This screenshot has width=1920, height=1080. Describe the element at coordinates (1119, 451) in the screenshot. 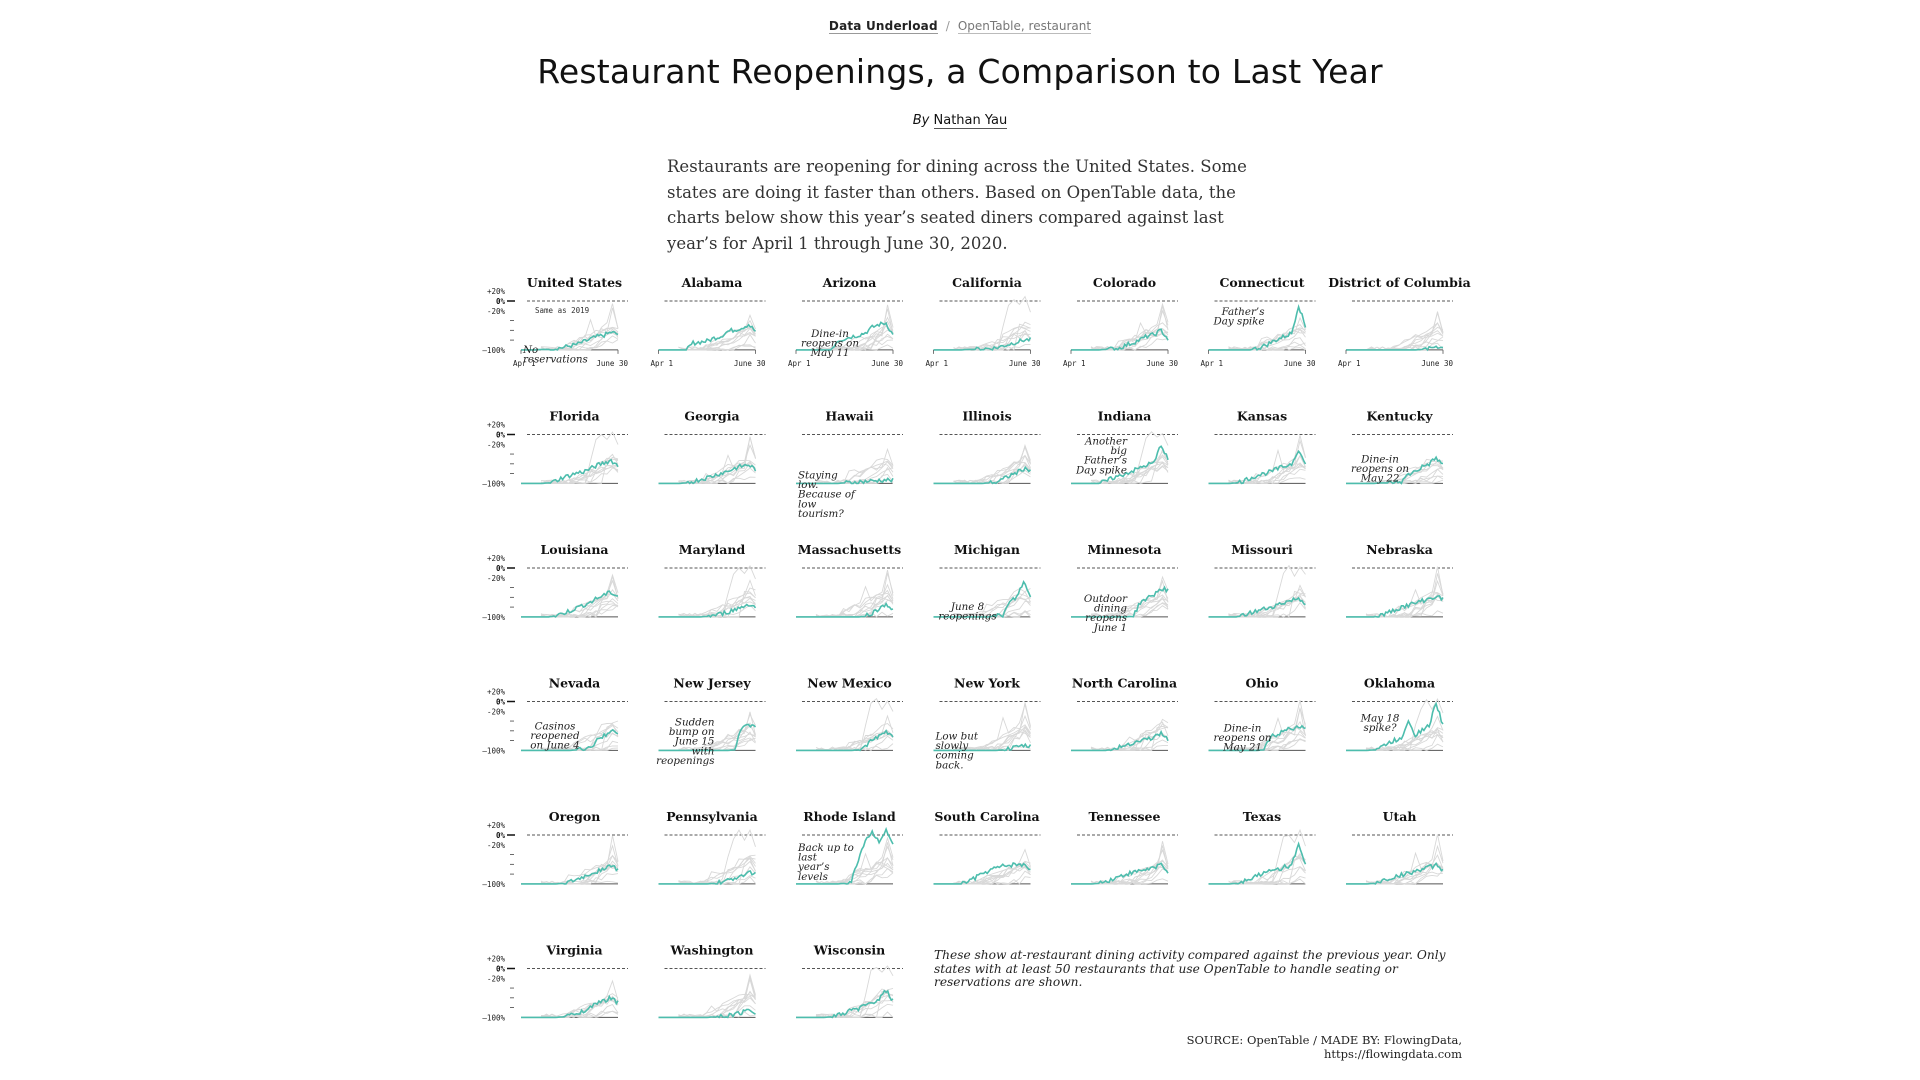

I see `annotation-indiana: big` at that location.